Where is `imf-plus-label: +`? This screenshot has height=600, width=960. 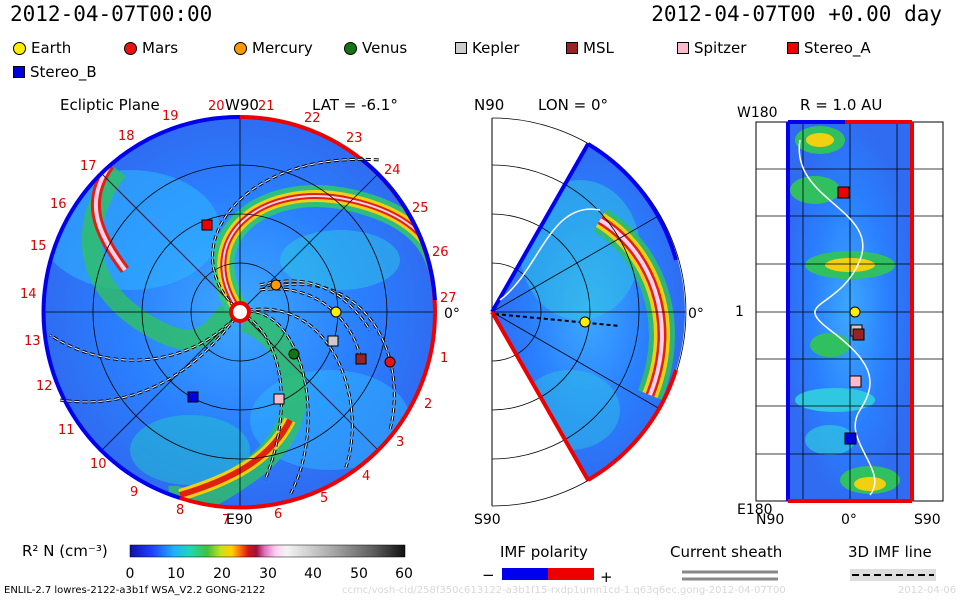
imf-plus-label: + is located at coordinates (606, 577).